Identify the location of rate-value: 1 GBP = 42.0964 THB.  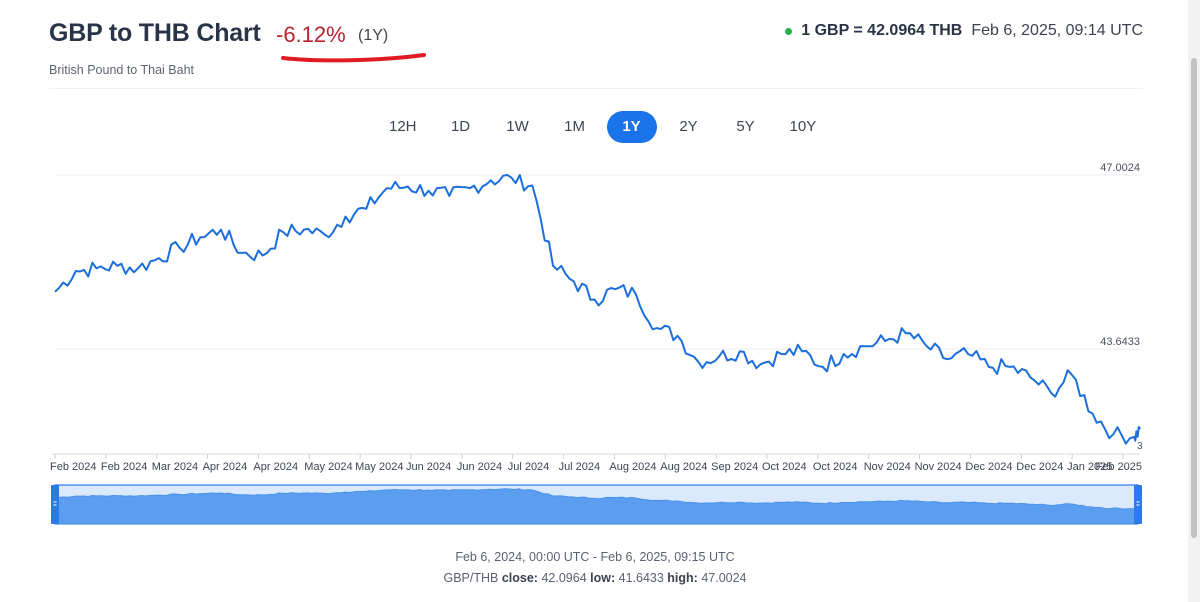
(882, 30).